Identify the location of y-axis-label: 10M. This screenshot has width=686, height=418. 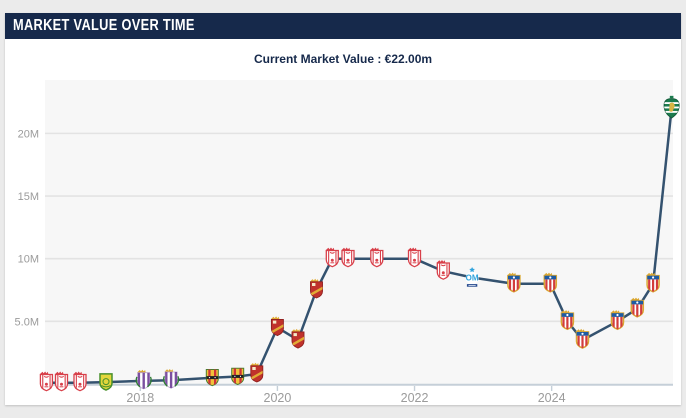
(28, 260).